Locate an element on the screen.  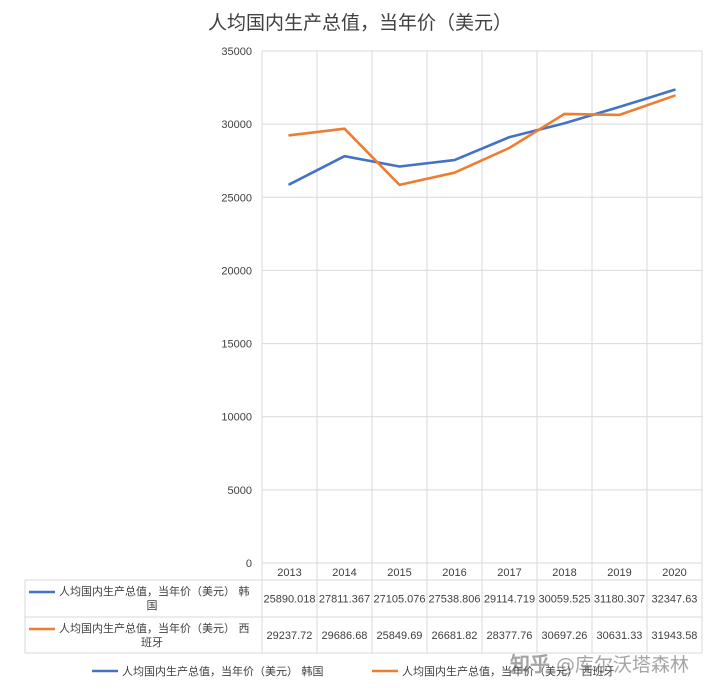
y-tick-label: 35000 is located at coordinates (236, 52).